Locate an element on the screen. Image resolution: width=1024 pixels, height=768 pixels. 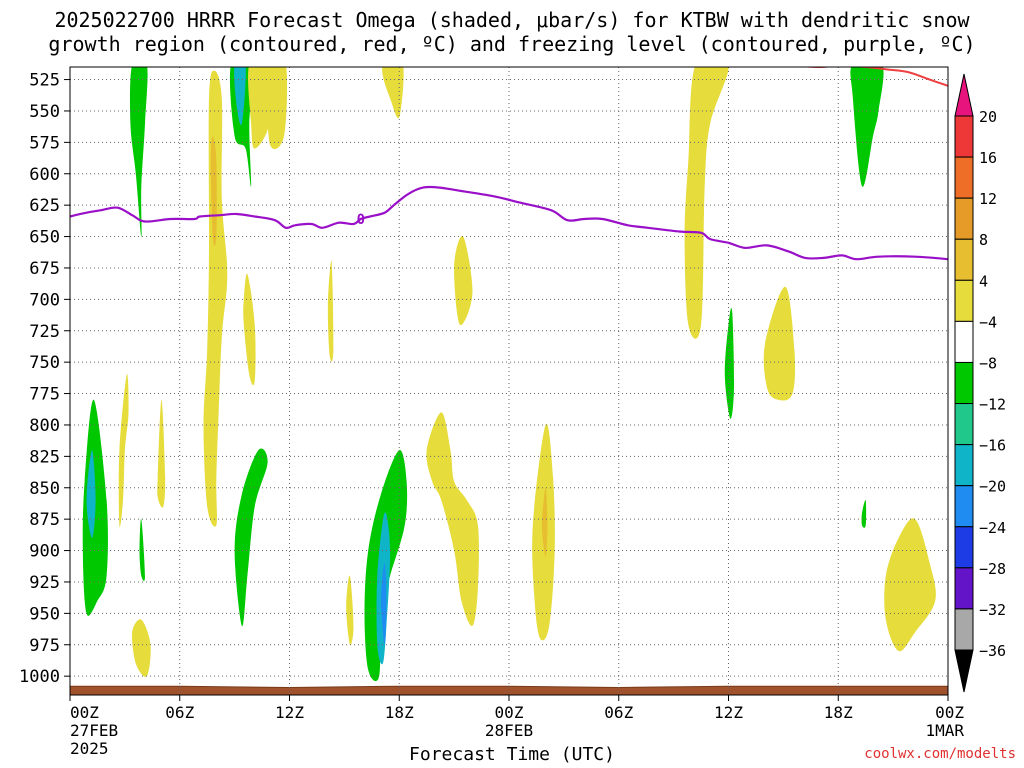
y-tick-label: 900 is located at coordinates (44, 552).